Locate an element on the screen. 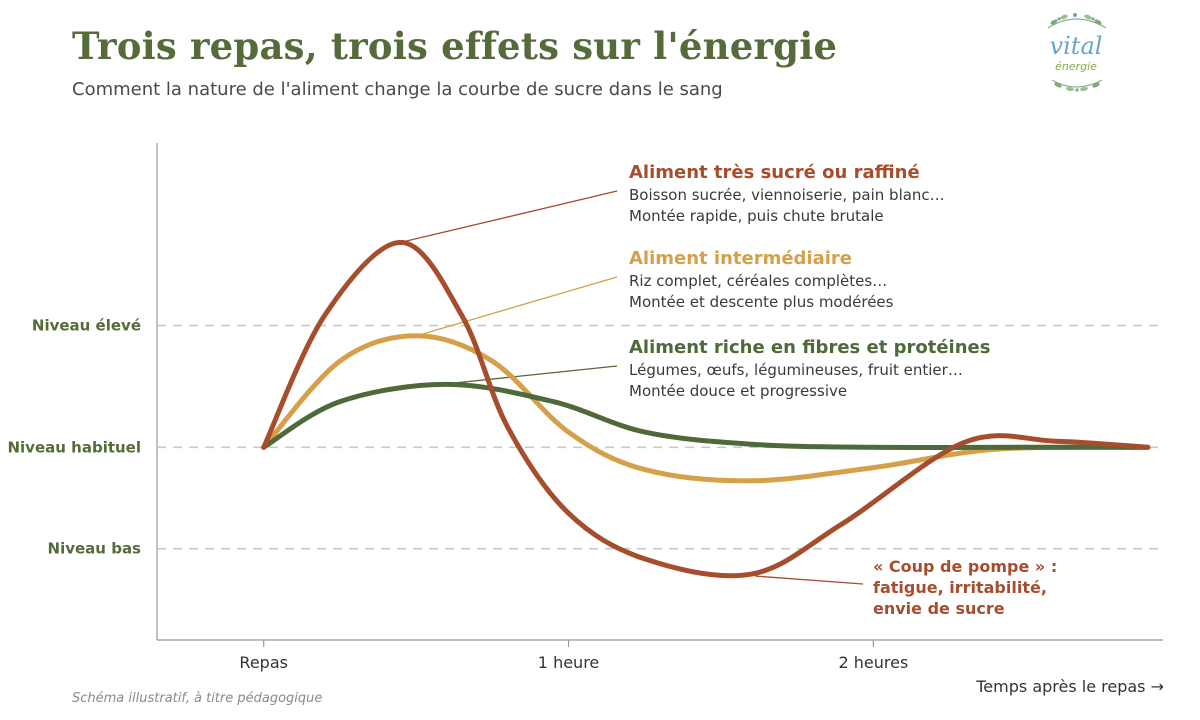 This screenshot has width=1200, height=720. dip-annotation-line: « Coup de pompe » : is located at coordinates (965, 566).